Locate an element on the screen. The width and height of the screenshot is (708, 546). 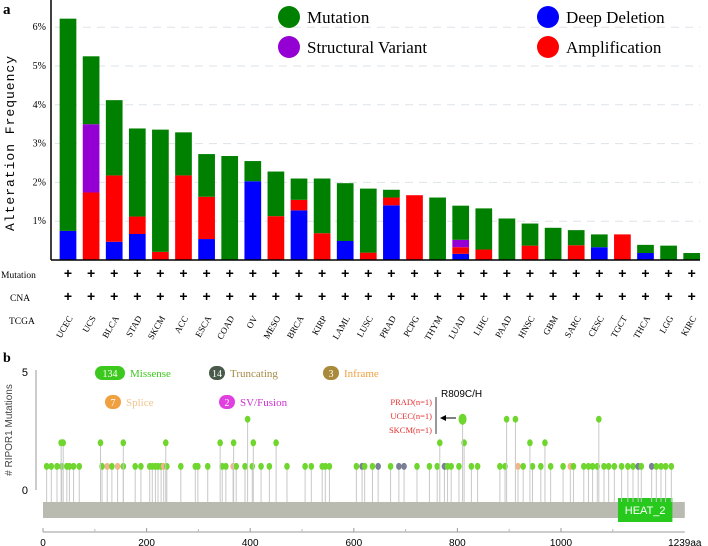
tcga-label-sarc: SARC is located at coordinates (573, 326).